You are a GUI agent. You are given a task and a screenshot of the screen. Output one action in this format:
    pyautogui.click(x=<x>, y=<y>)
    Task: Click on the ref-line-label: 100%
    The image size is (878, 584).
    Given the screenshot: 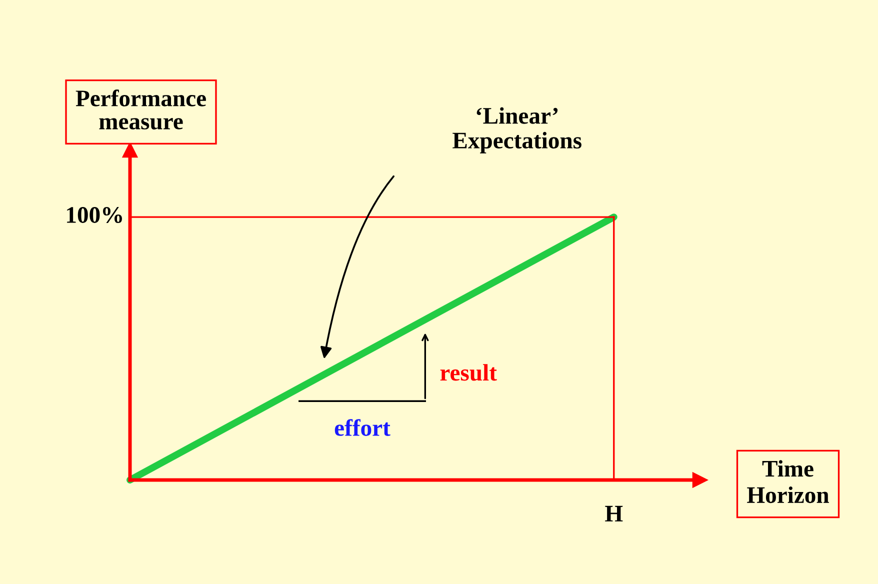 What is the action you would take?
    pyautogui.click(x=94, y=215)
    